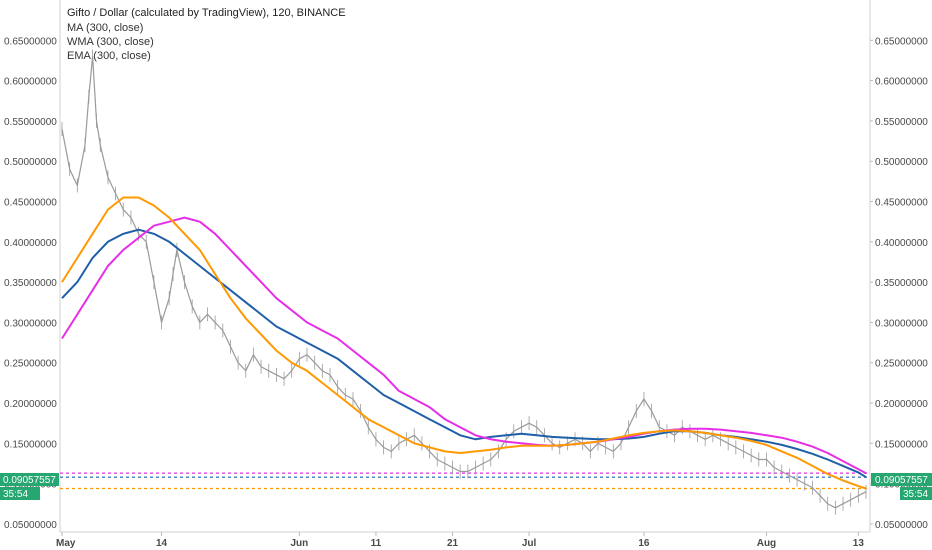 This screenshot has height=550, width=932. I want to click on y-tick-label-left: 0.20000000, so click(30, 404).